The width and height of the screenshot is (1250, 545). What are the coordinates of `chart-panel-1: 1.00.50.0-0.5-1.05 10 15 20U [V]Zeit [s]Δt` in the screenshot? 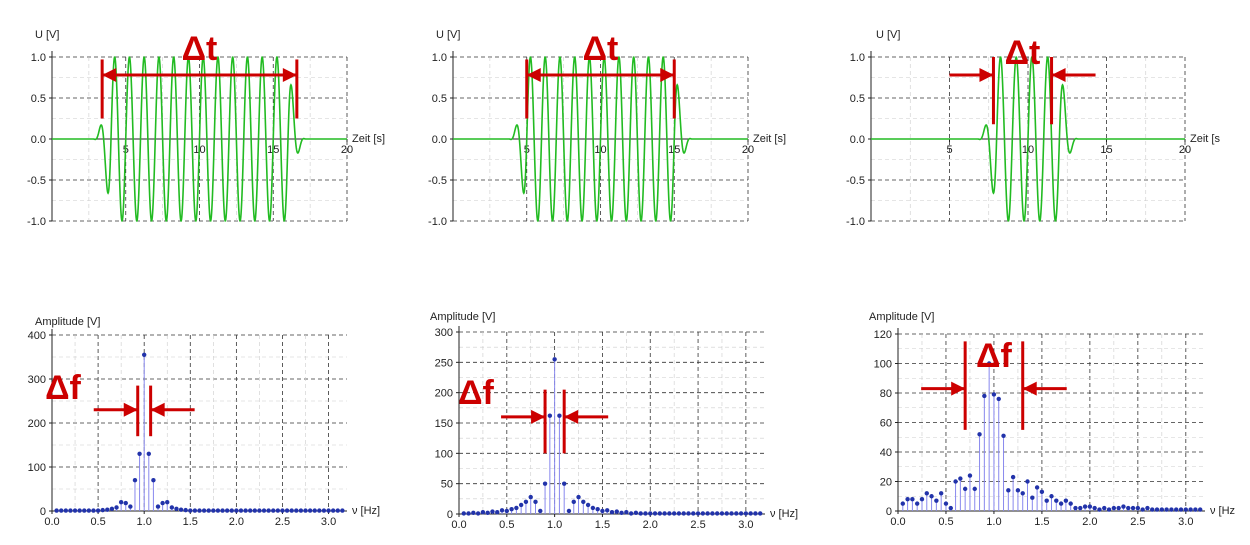 It's located at (206, 128).